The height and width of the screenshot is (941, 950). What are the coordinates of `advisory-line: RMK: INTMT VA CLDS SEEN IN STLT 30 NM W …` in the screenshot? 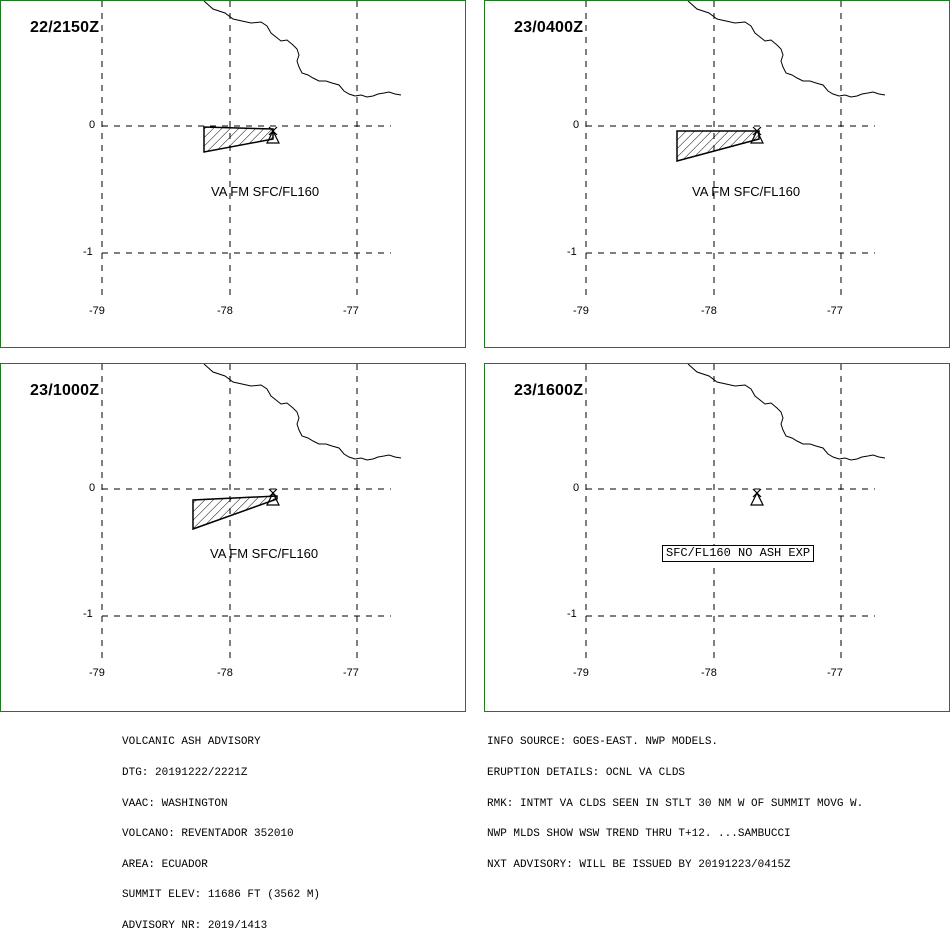 It's located at (675, 803).